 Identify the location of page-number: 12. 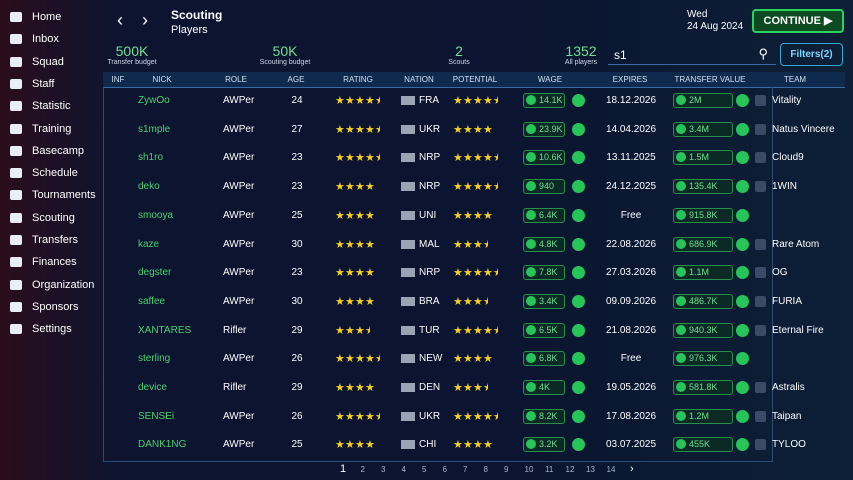
(570, 469).